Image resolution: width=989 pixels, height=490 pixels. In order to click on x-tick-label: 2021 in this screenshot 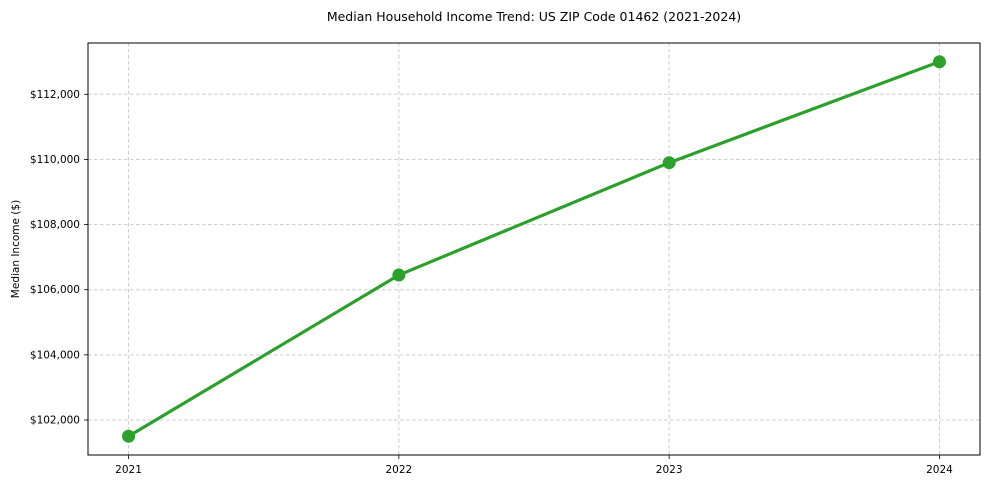, I will do `click(128, 470)`.